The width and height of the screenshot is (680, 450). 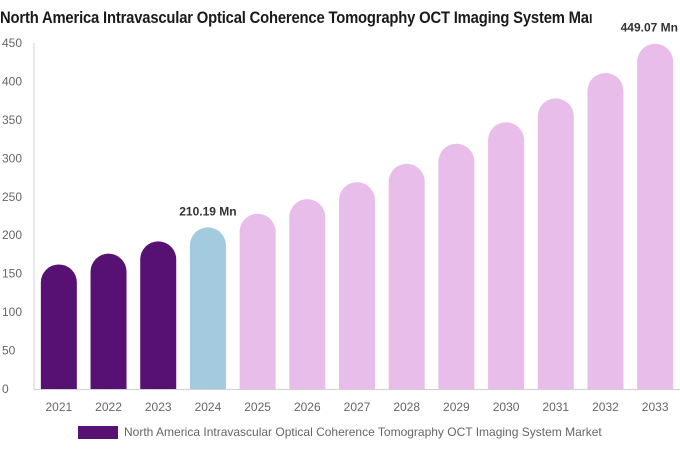 I want to click on x-tick-label: 2022, so click(x=108, y=407).